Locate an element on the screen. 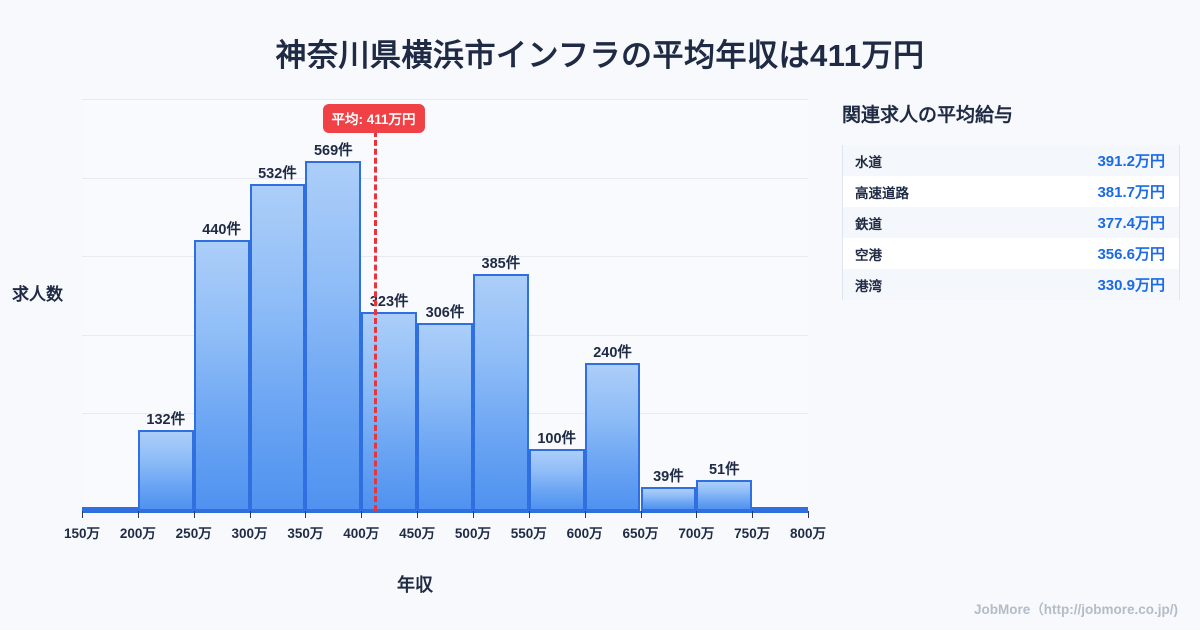  x-axis-tick-label: 150万 is located at coordinates (82, 533).